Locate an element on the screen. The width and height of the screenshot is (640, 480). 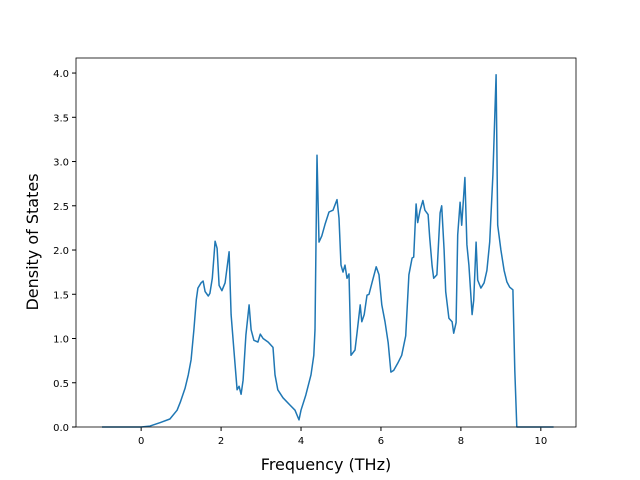
y-tick-label: 1.0 is located at coordinates (61, 340).